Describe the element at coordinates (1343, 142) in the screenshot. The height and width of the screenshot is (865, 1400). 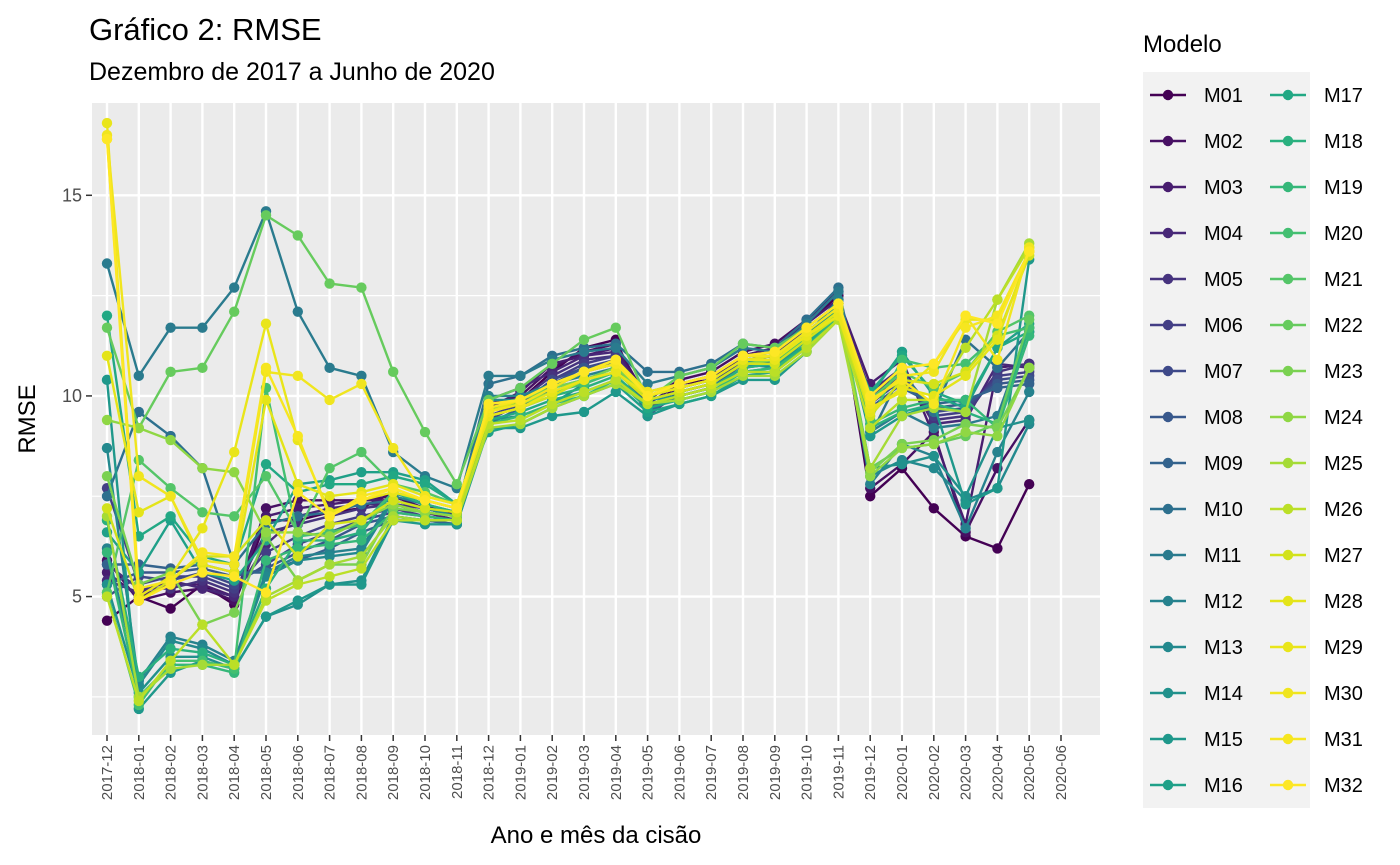
I see `legend-label: M18` at that location.